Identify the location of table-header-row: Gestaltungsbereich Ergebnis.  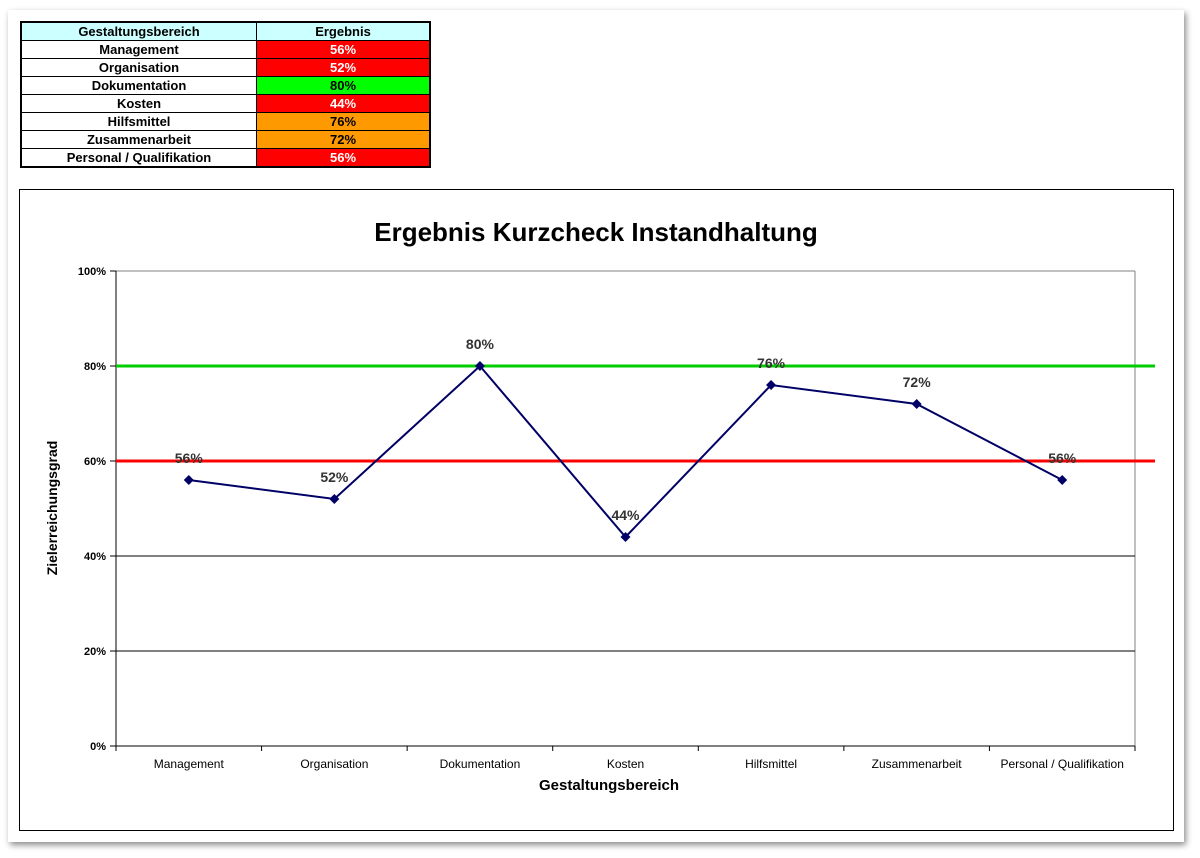
(225, 31).